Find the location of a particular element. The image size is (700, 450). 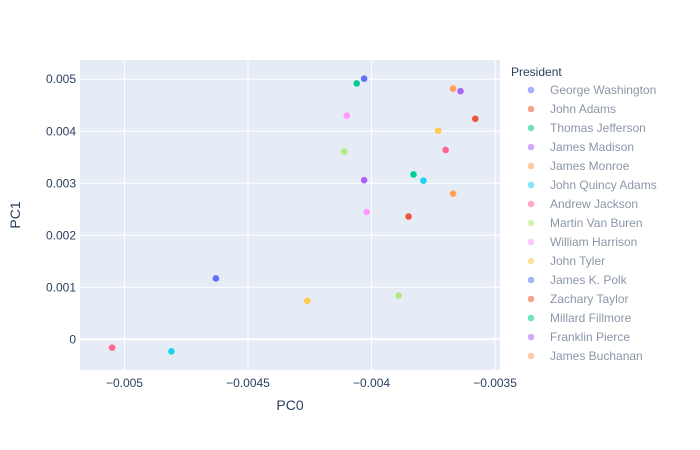

legend-label: William Harrison is located at coordinates (593, 242).